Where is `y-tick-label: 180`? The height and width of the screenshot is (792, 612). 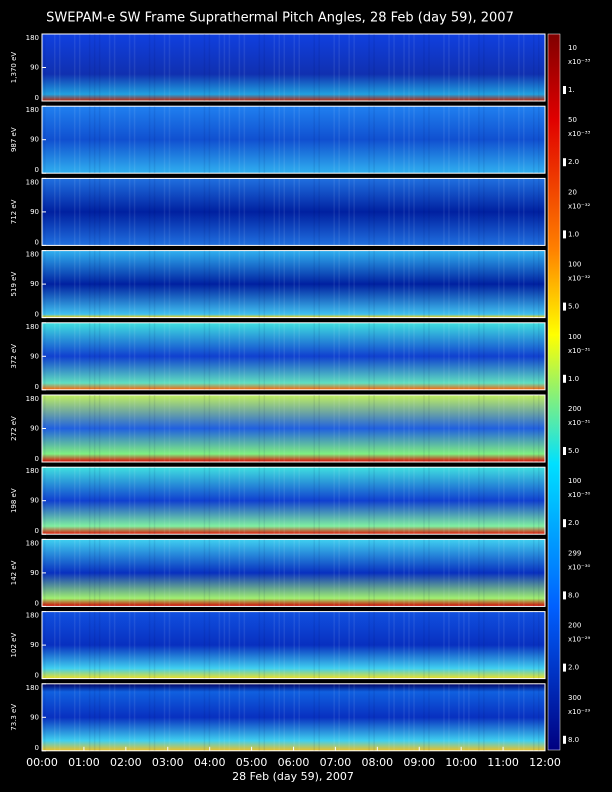
y-tick-label: 180 is located at coordinates (32, 327).